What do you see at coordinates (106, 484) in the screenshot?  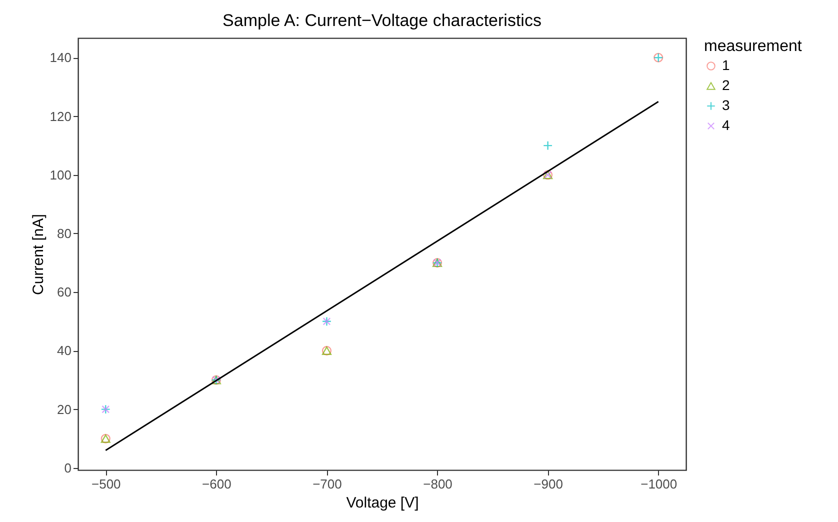 I see `x-tick-label: −500` at bounding box center [106, 484].